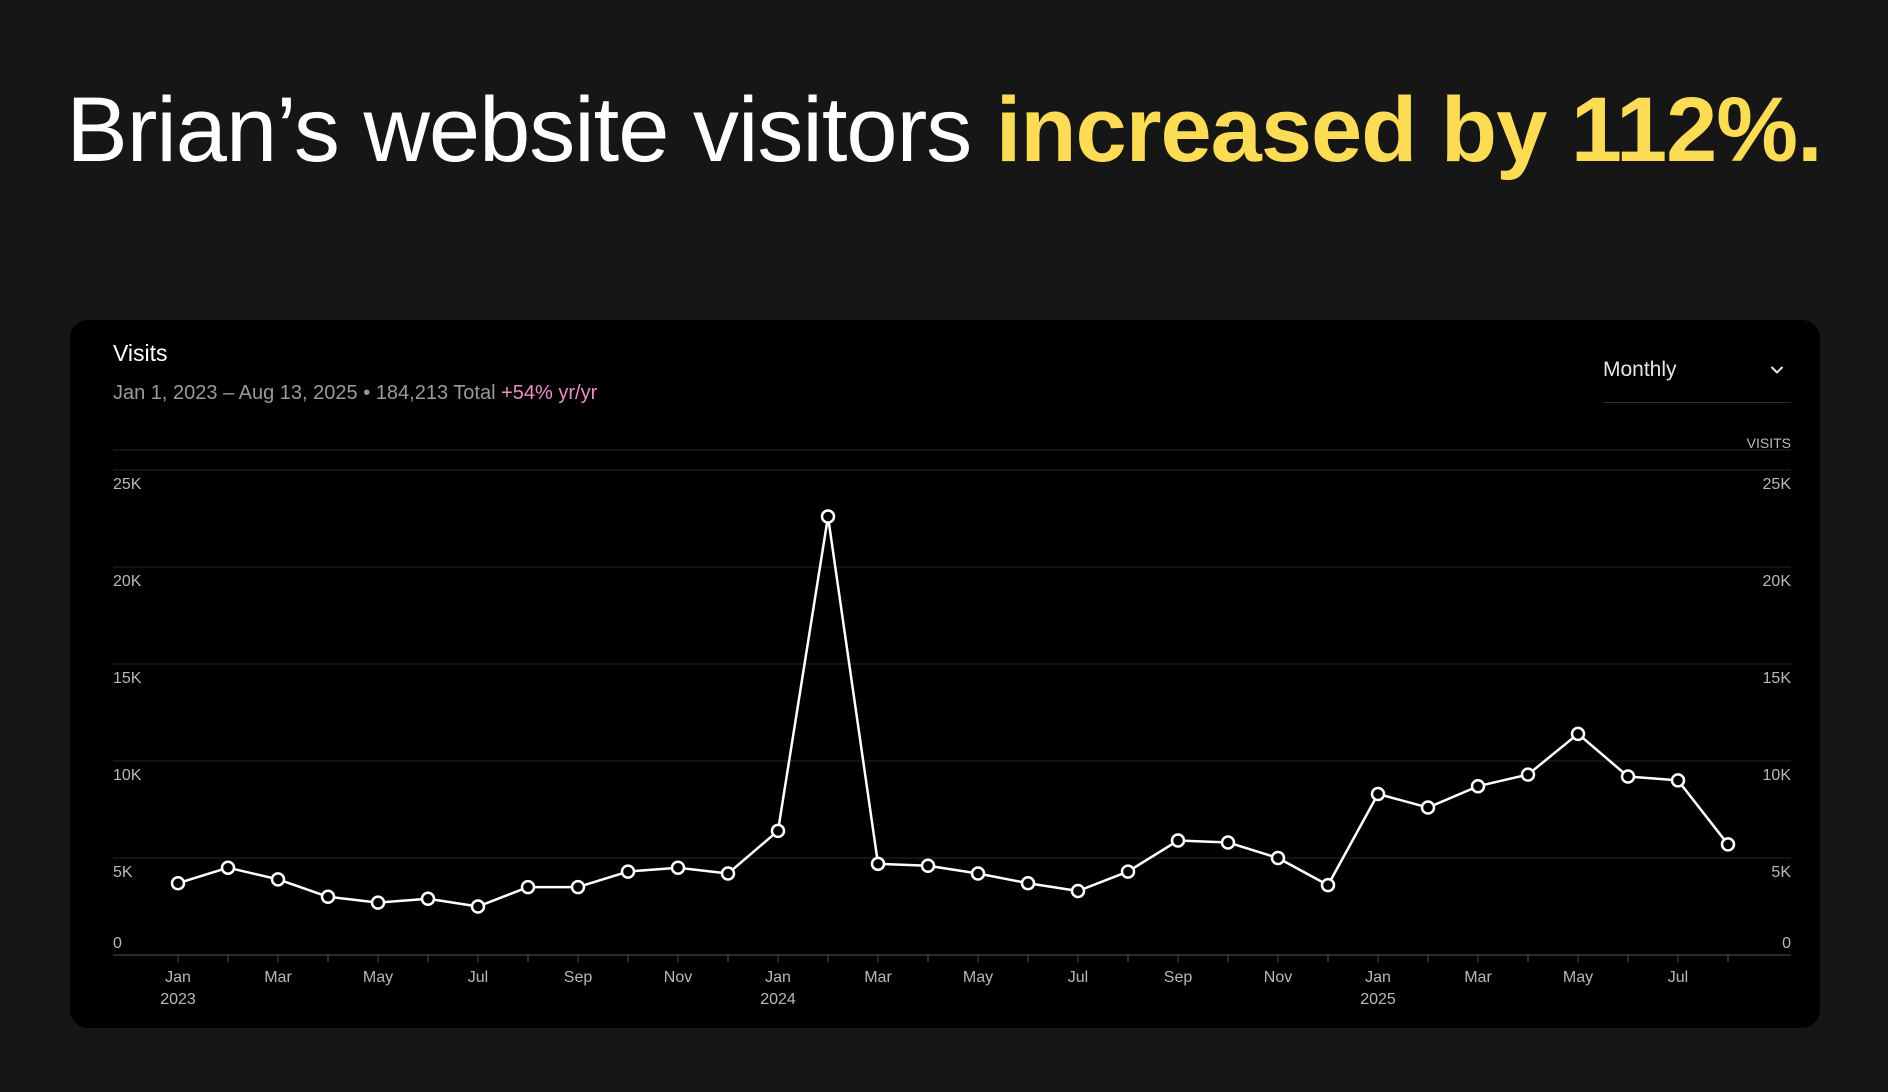 This screenshot has height=1092, width=1888. Describe the element at coordinates (127, 581) in the screenshot. I see `y-tick-label-left: 20K` at that location.